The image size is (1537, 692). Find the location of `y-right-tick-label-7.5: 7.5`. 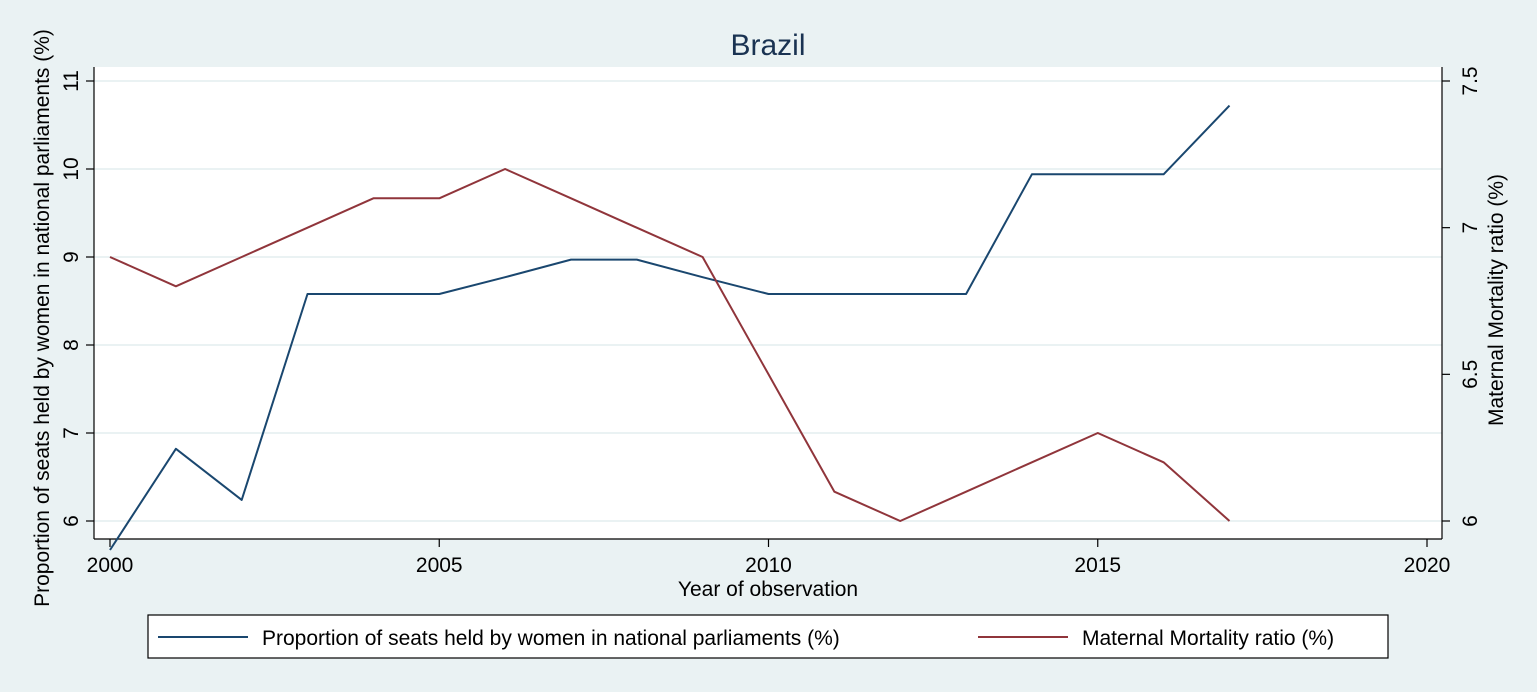

y-right-tick-label-7.5: 7.5 is located at coordinates (1470, 80).